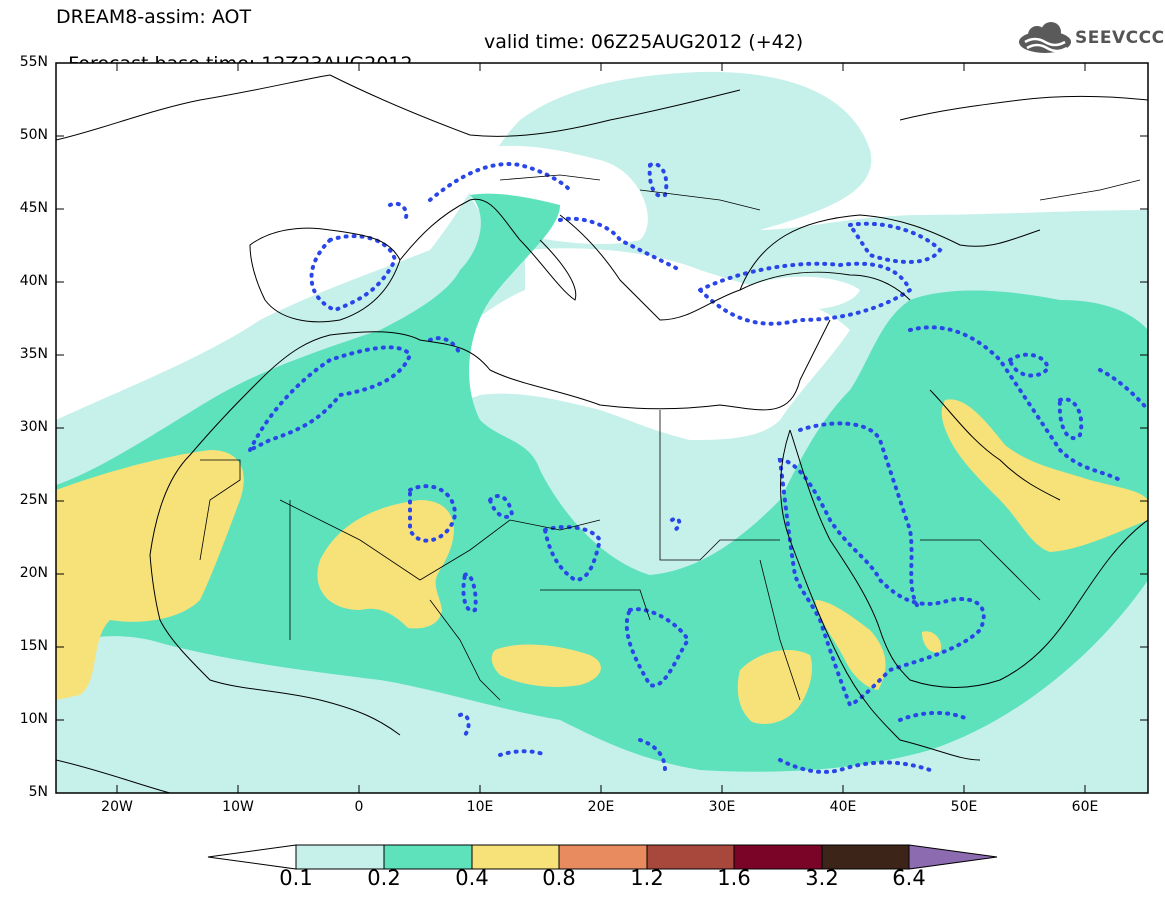 This screenshot has height=905, width=1165. Describe the element at coordinates (953, 857) in the screenshot. I see `legend-arrow-high` at that location.